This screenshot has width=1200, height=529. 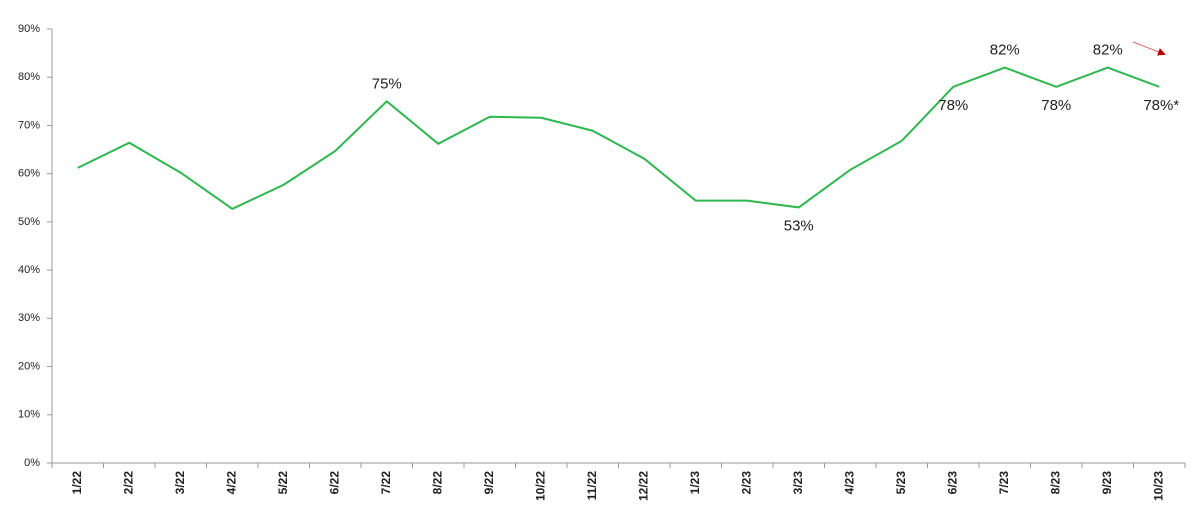 I want to click on x-tick-label: 3/22, so click(x=180, y=483).